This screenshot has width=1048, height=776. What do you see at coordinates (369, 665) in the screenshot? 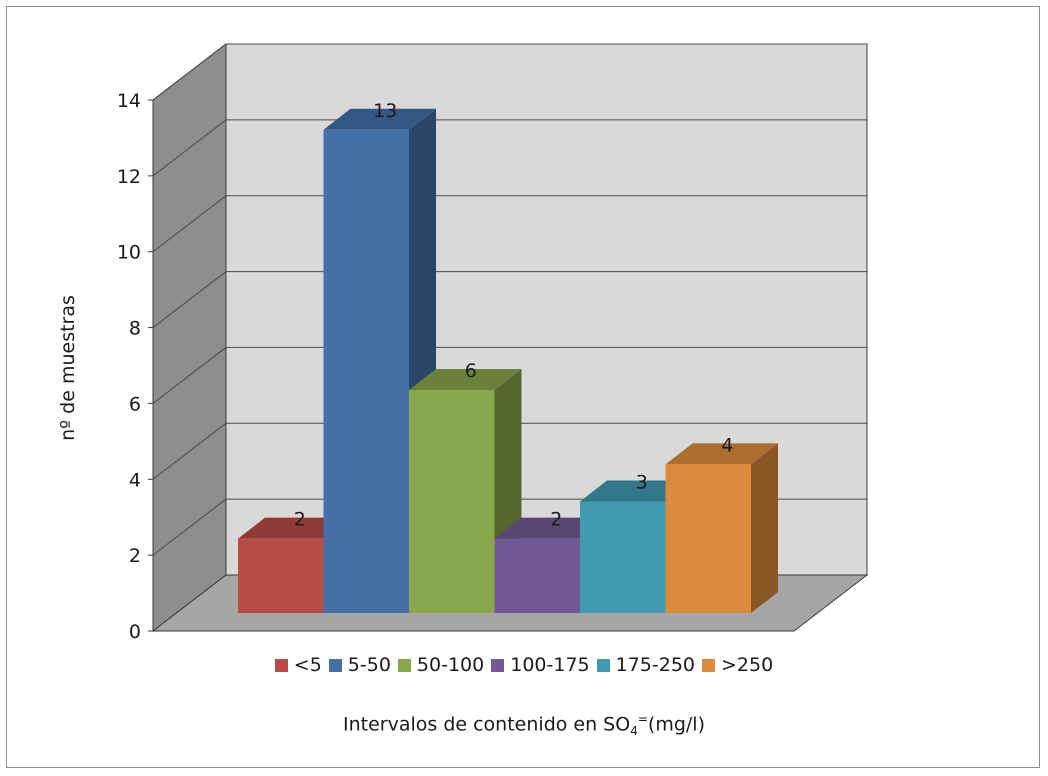
I see `legend-label: 5-50` at bounding box center [369, 665].